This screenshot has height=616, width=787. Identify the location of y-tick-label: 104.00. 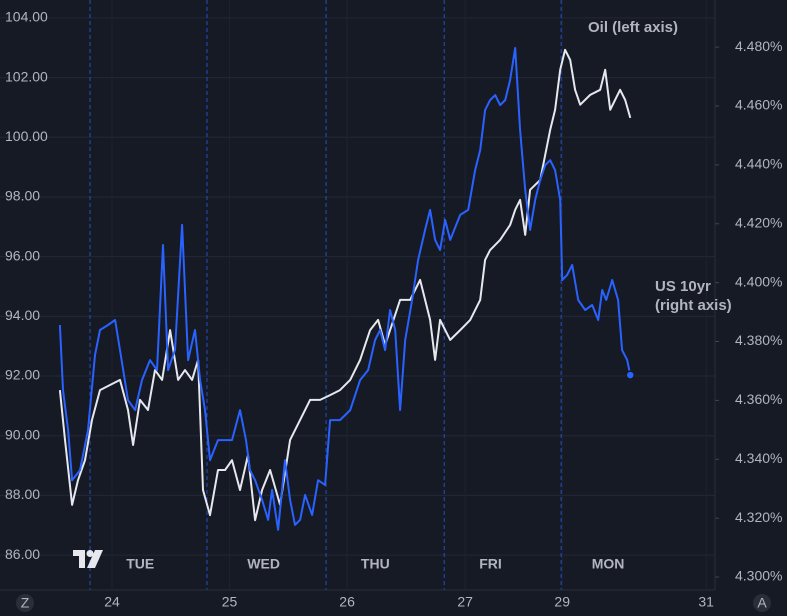
(26, 17).